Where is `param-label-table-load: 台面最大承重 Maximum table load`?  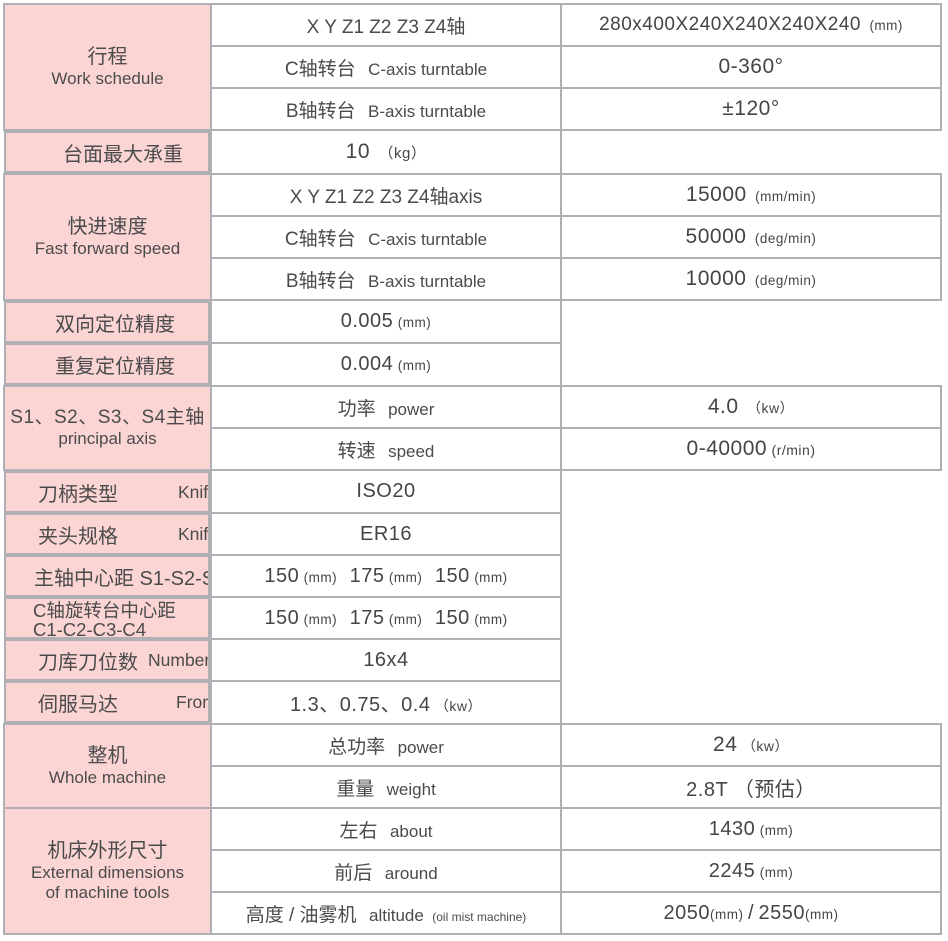
param-label-table-load: 台面最大承重 Maximum table load is located at coordinates (107, 152).